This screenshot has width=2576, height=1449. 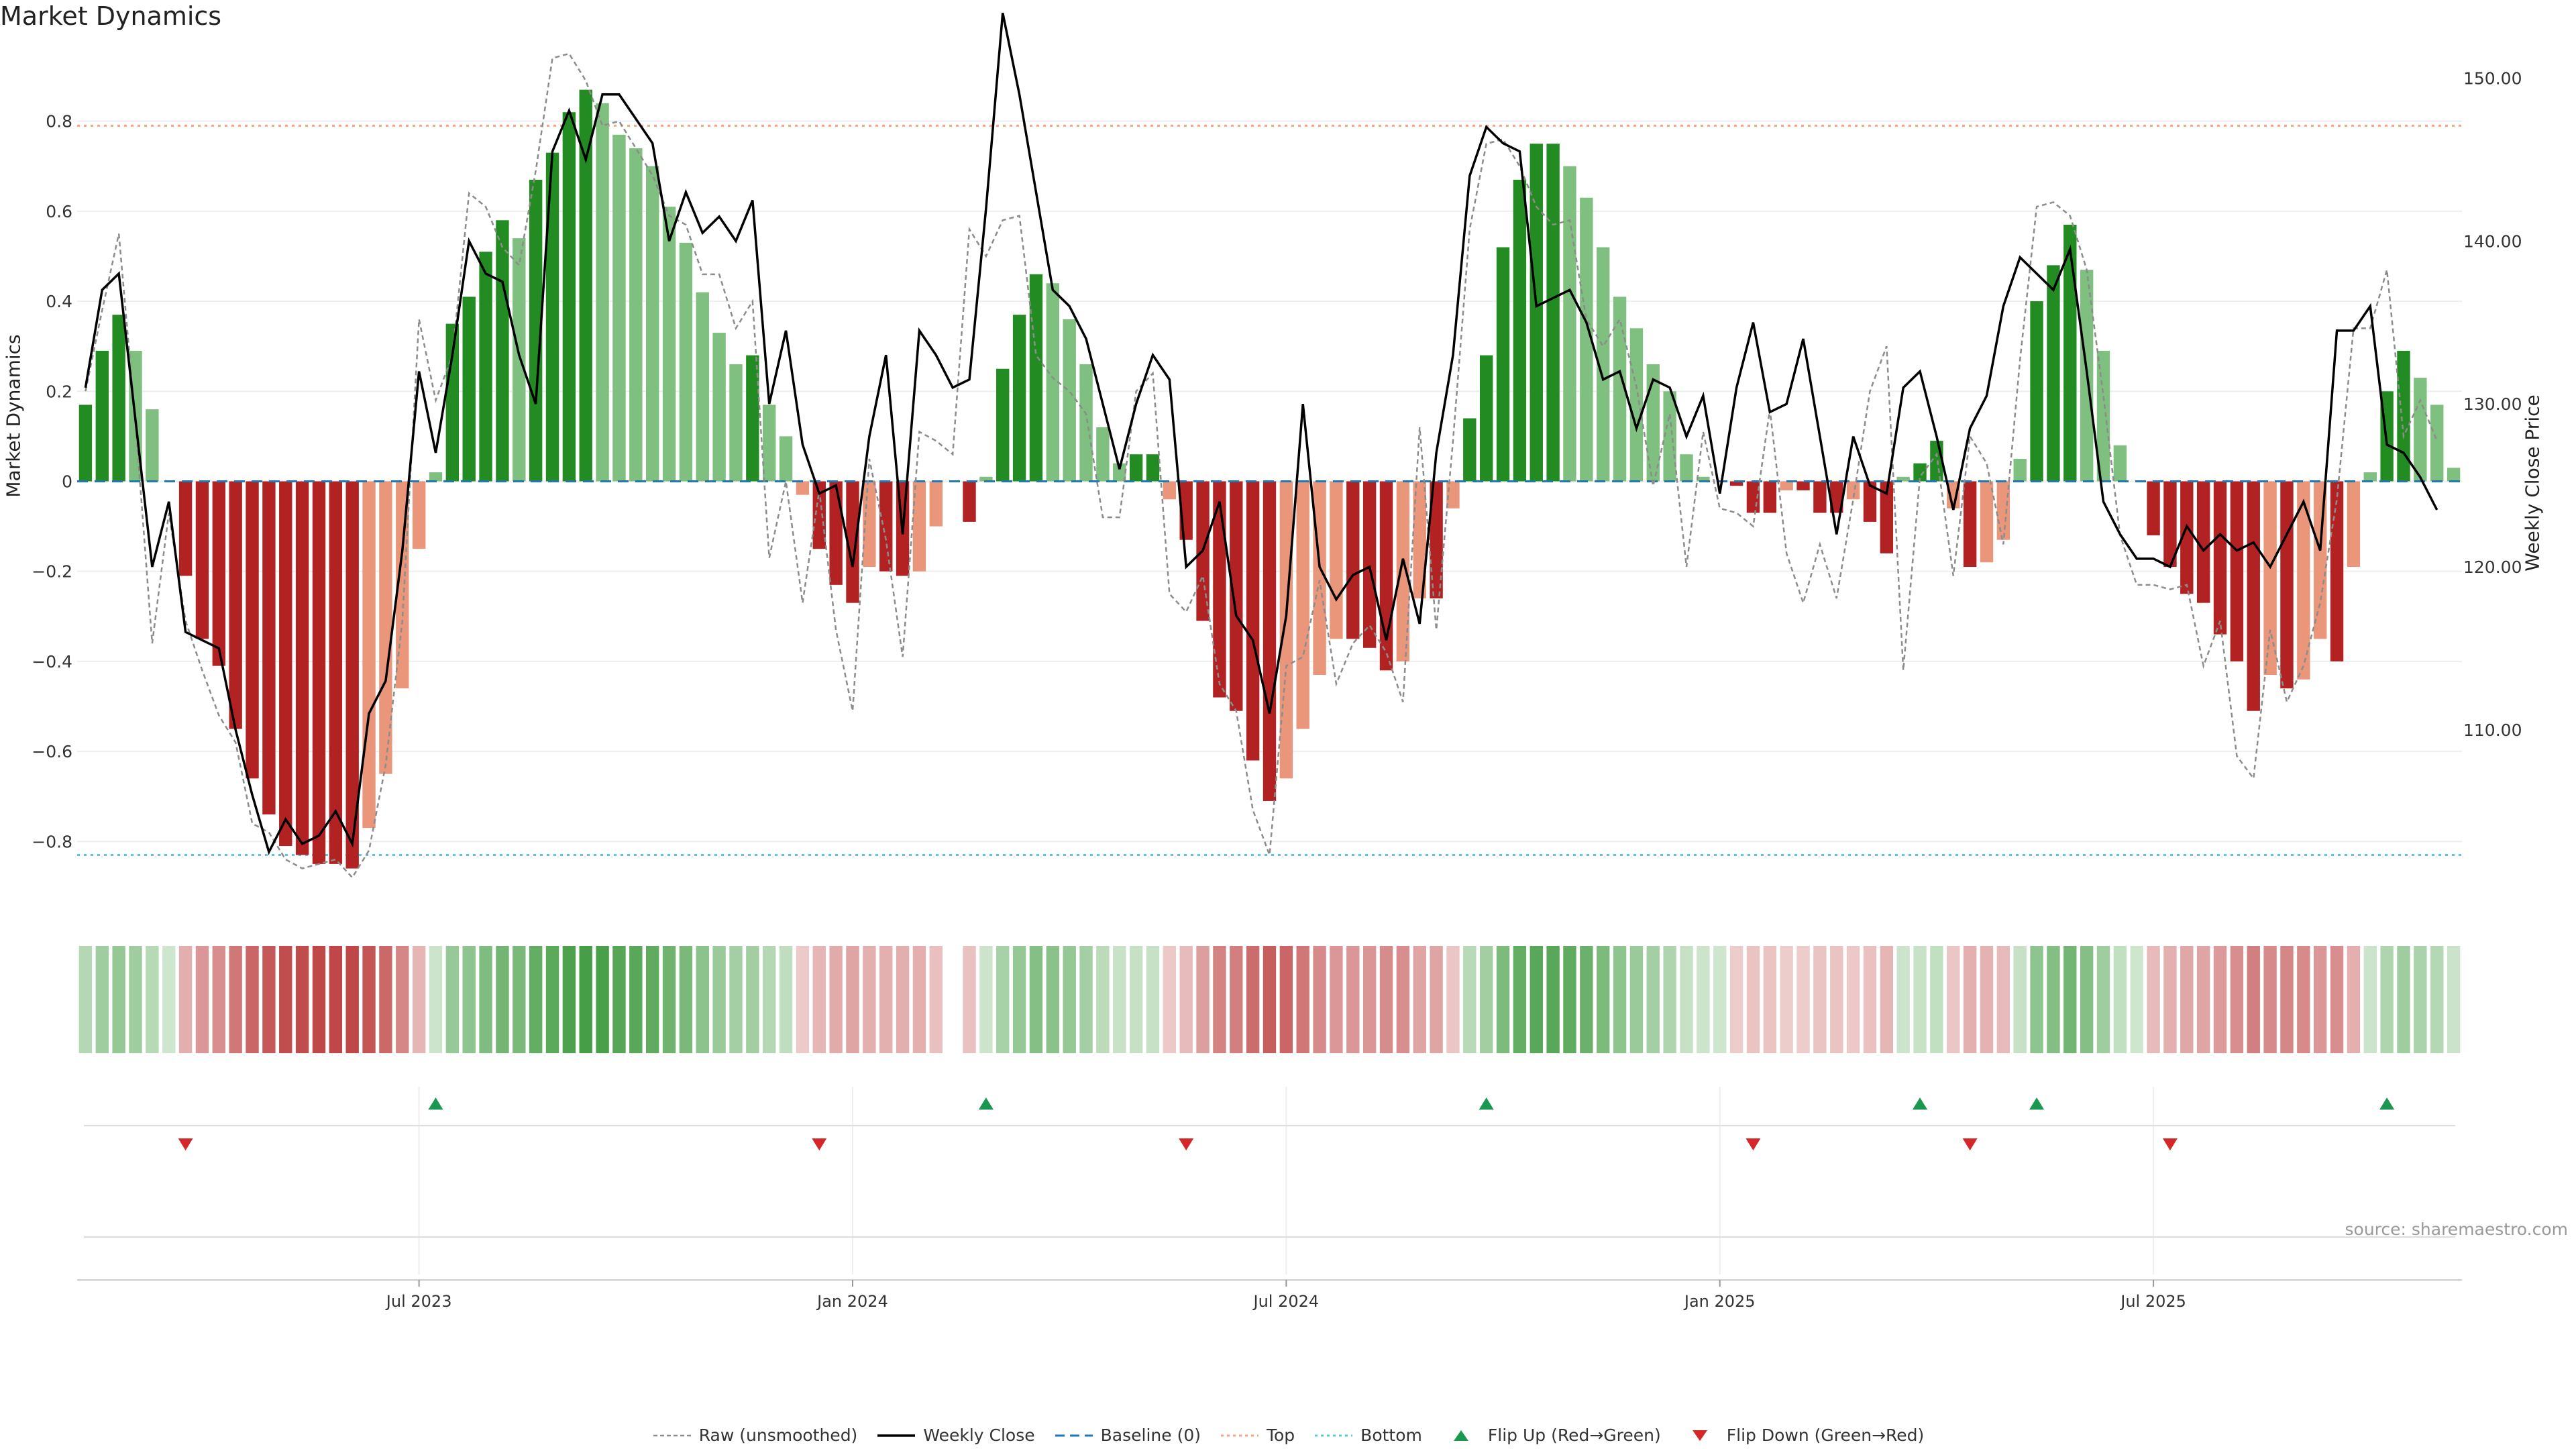 I want to click on y-right-tick-label: 150.00, so click(x=2492, y=78).